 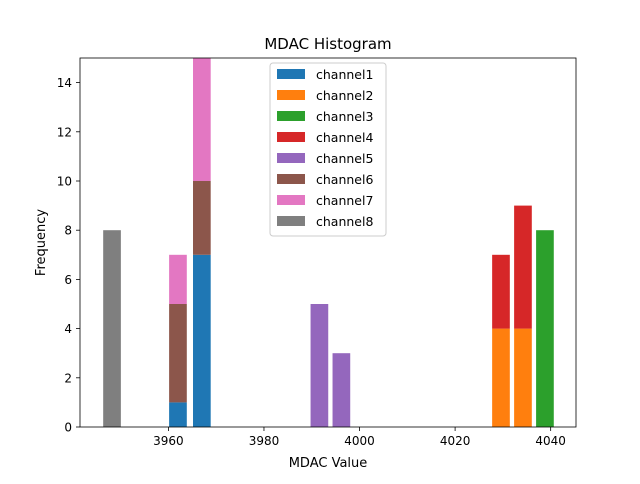 I want to click on legend-label-channel2: channel2, so click(x=344, y=95).